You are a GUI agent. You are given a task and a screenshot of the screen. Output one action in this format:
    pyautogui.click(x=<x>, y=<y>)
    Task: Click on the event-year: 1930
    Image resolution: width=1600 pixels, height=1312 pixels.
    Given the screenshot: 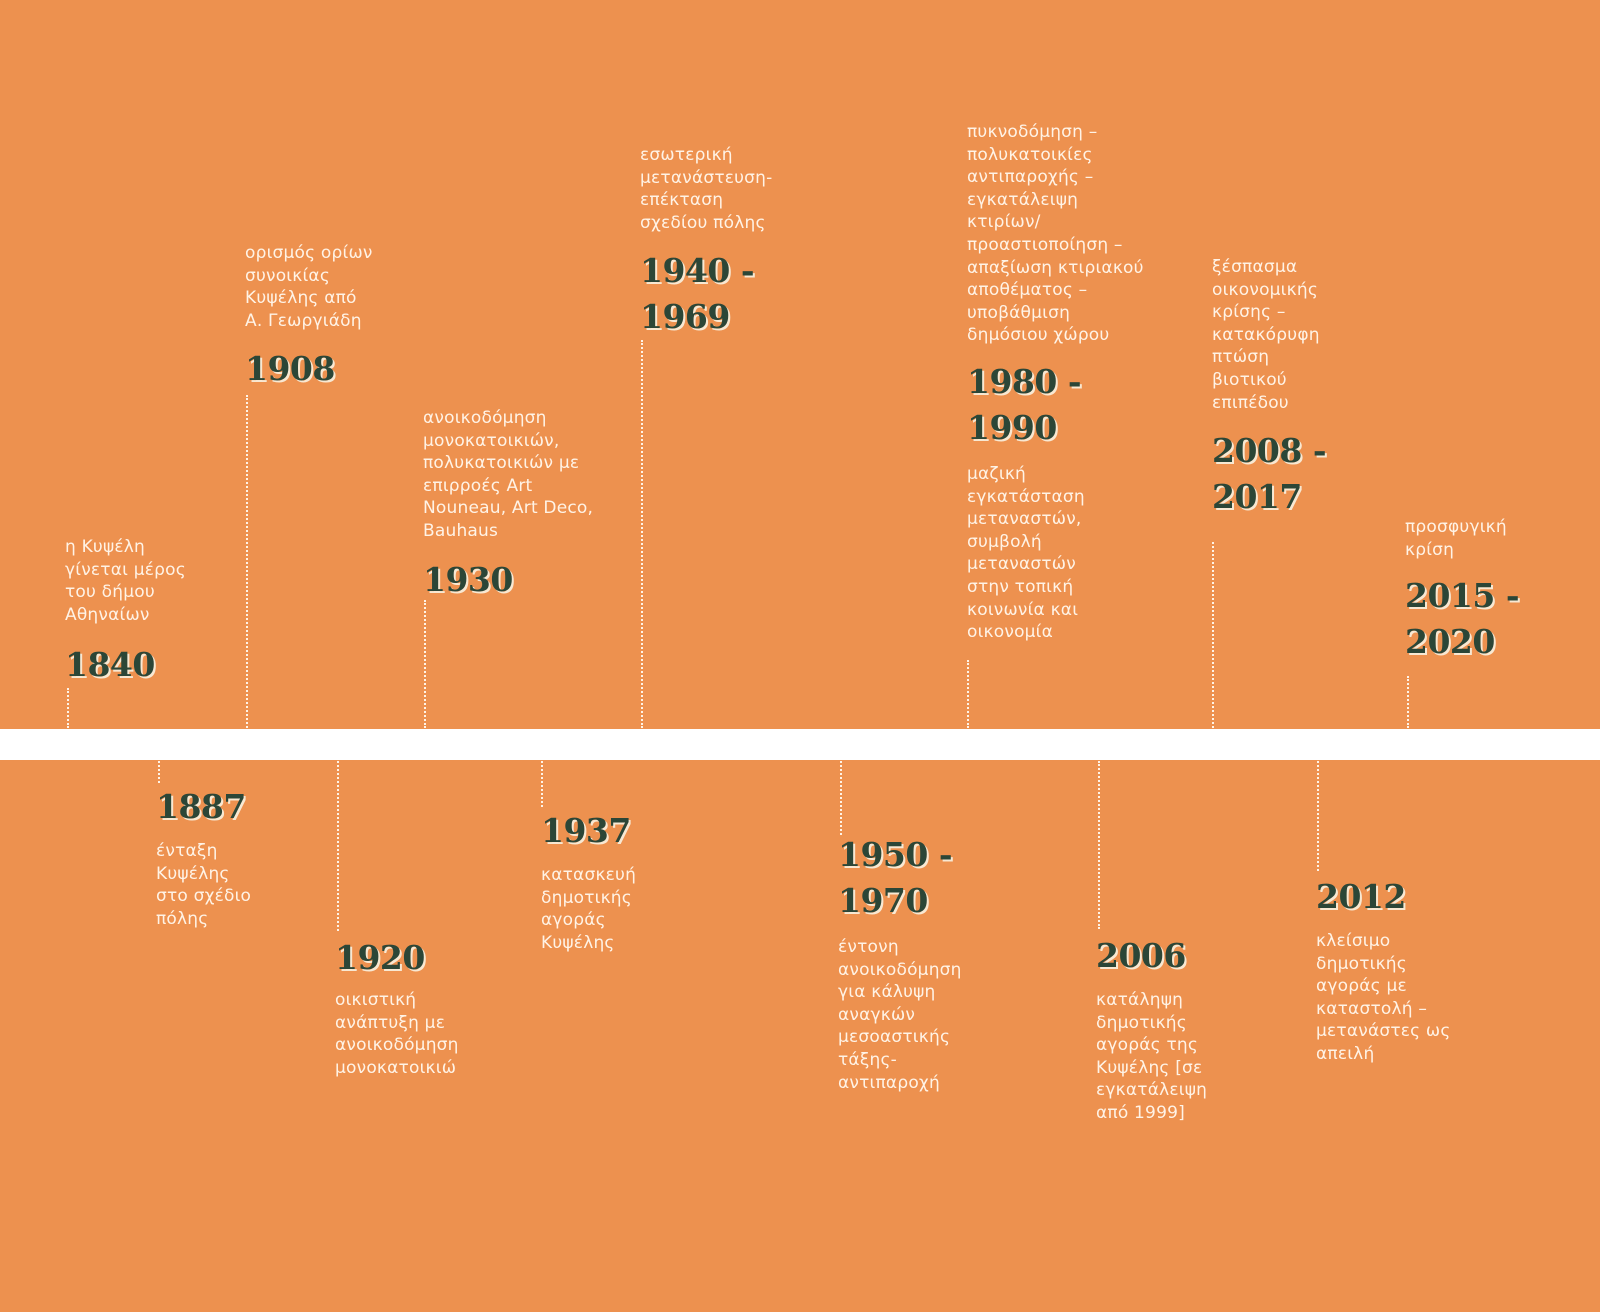 What is the action you would take?
    pyautogui.click(x=468, y=579)
    